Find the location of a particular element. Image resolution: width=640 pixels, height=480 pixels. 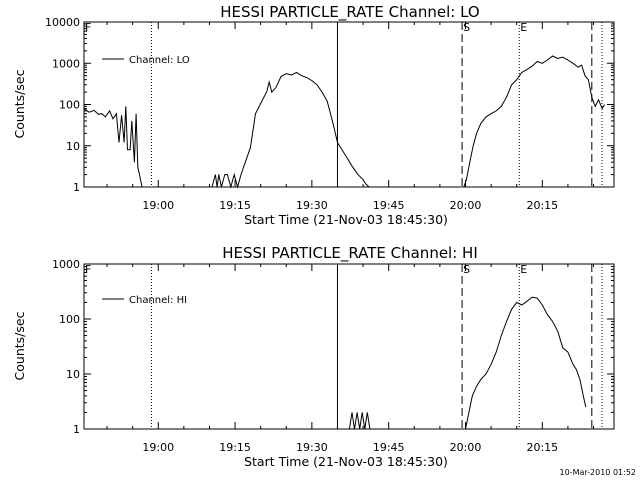

hi-y-tick-label: 10 is located at coordinates (73, 374).